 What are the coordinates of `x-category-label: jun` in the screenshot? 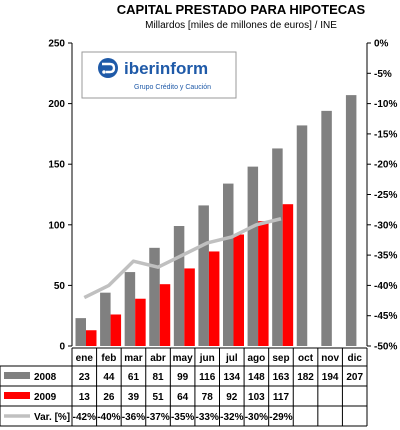 It's located at (207, 358).